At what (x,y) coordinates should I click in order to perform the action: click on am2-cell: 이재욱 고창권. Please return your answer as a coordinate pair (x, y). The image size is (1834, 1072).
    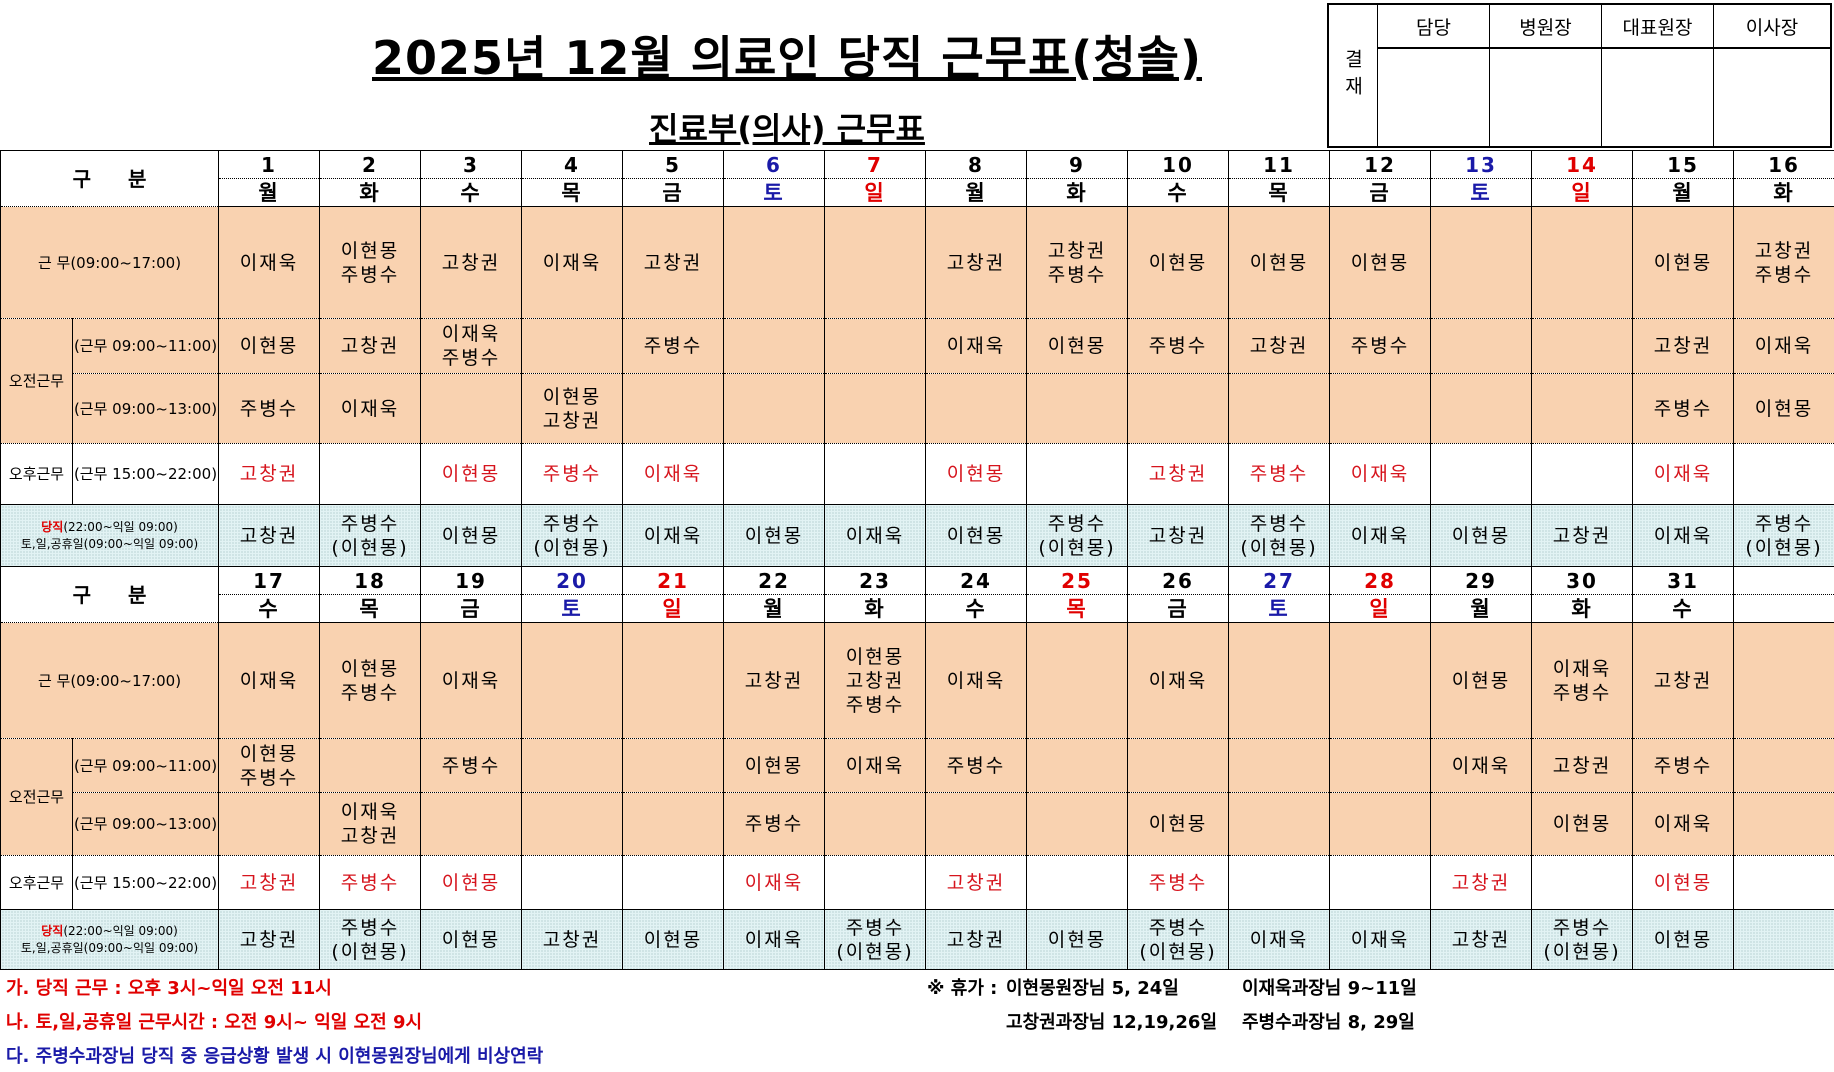
    Looking at the image, I should click on (370, 824).